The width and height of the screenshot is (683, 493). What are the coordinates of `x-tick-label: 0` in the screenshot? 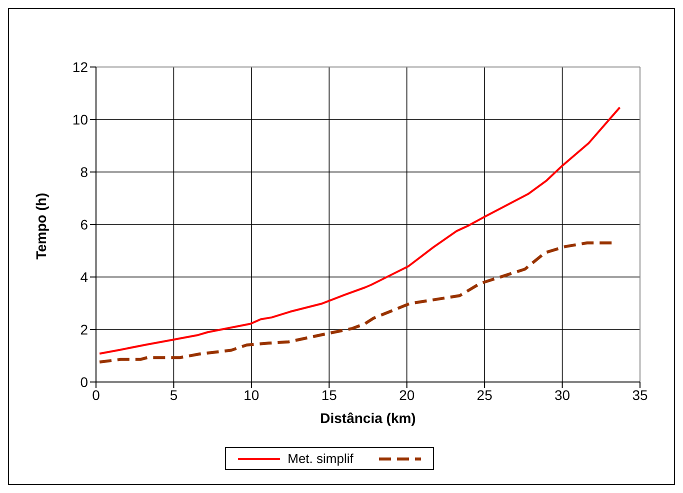 It's located at (96, 394).